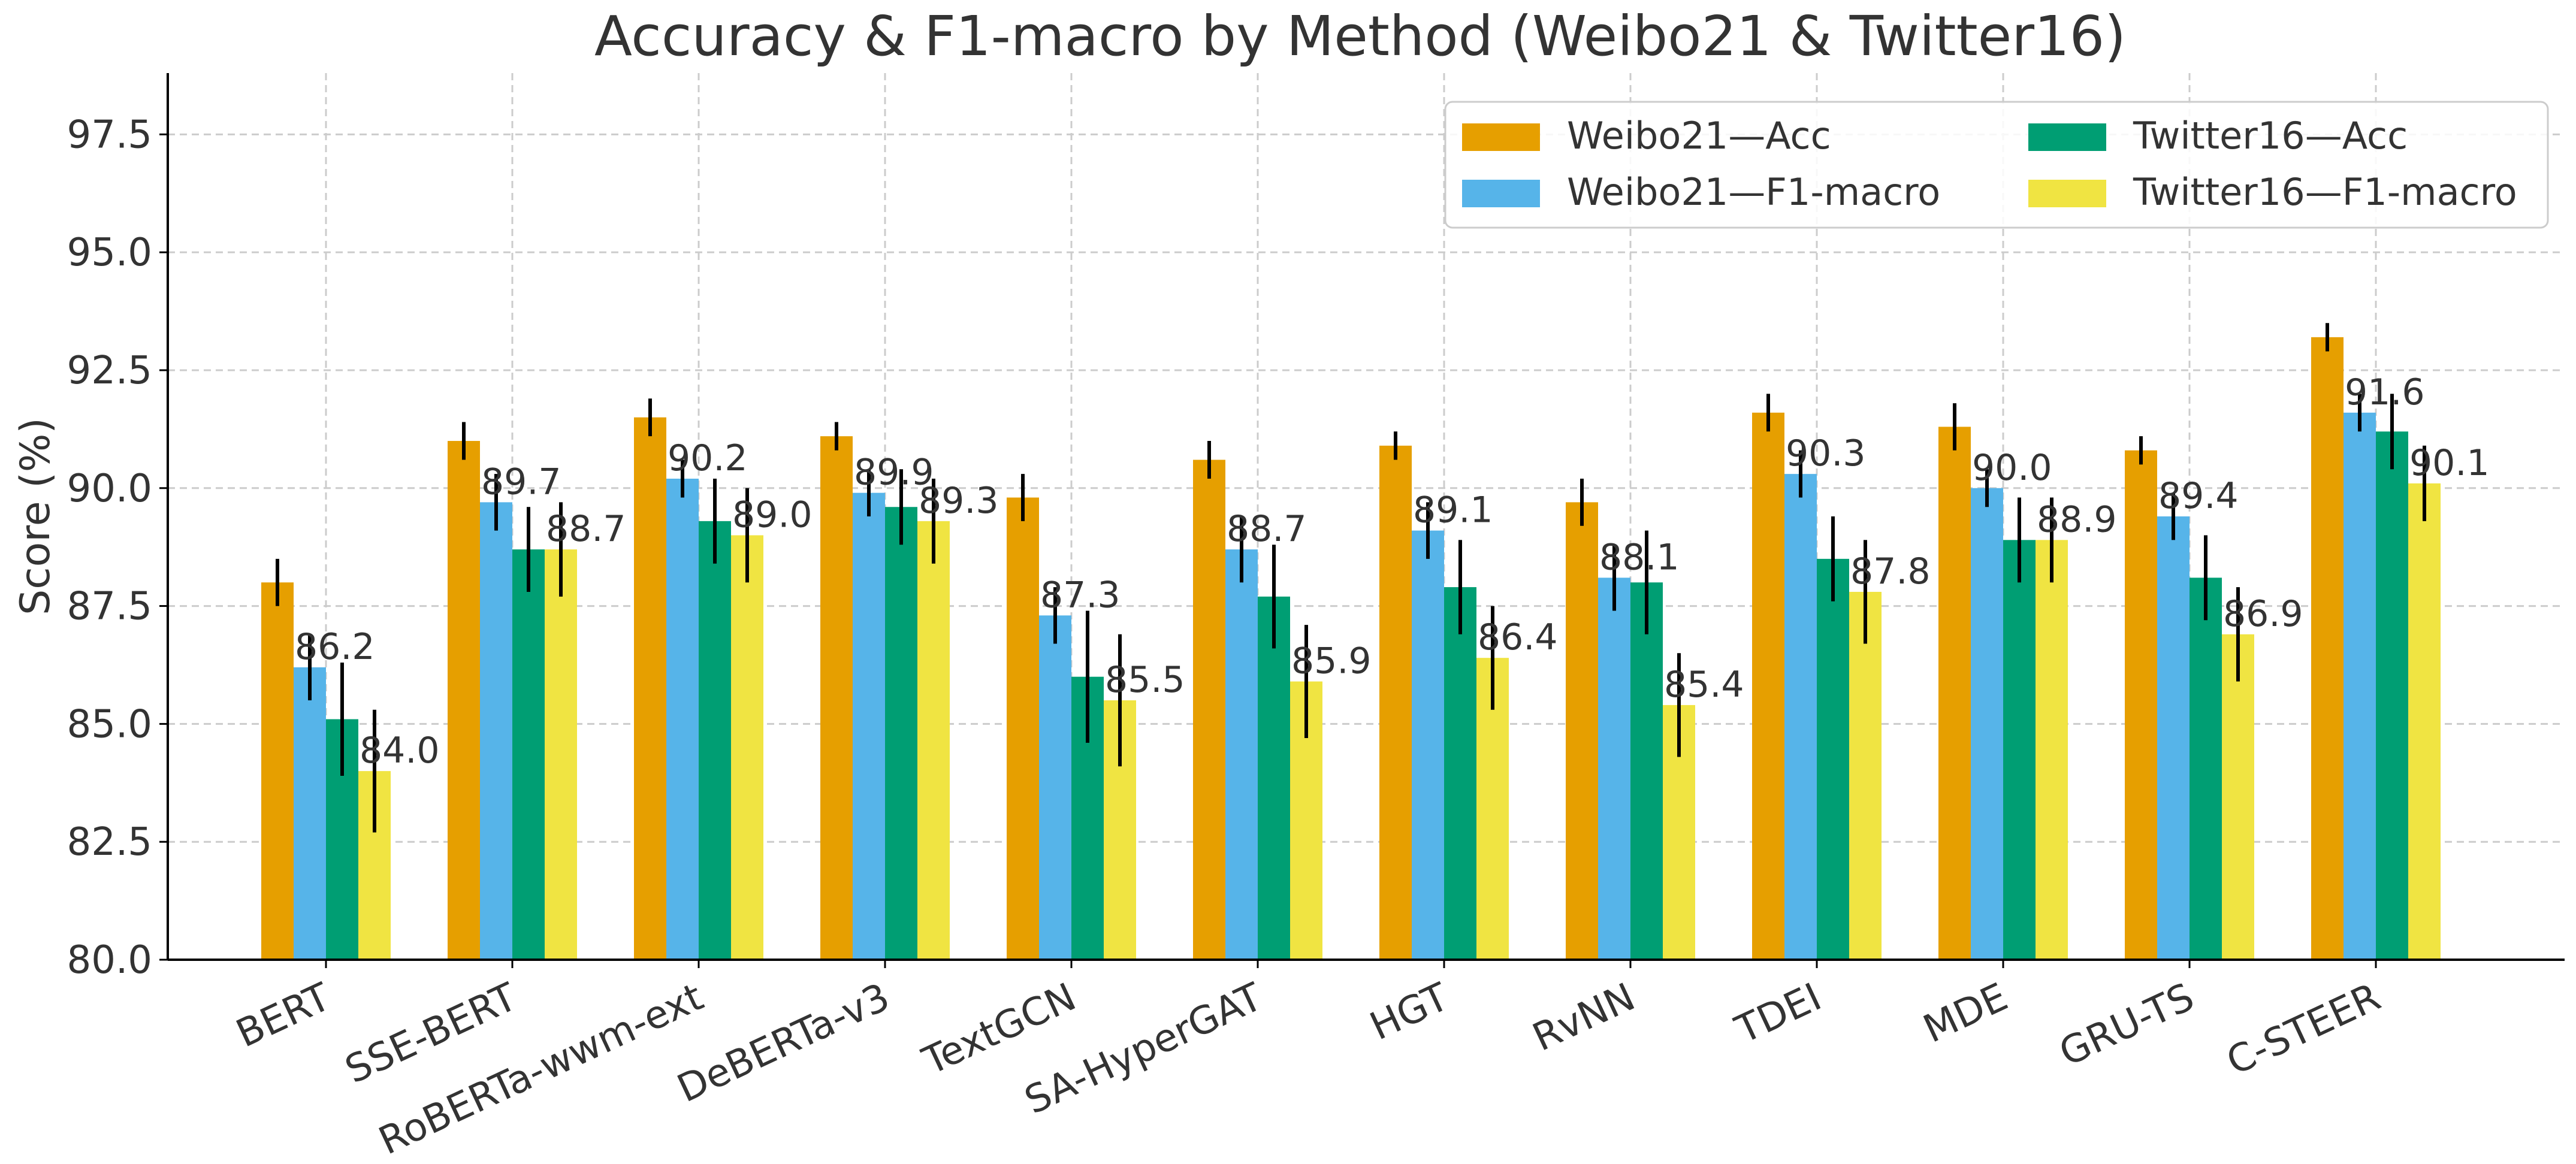 This screenshot has width=2576, height=1164. I want to click on data-label: 90.2, so click(708, 458).